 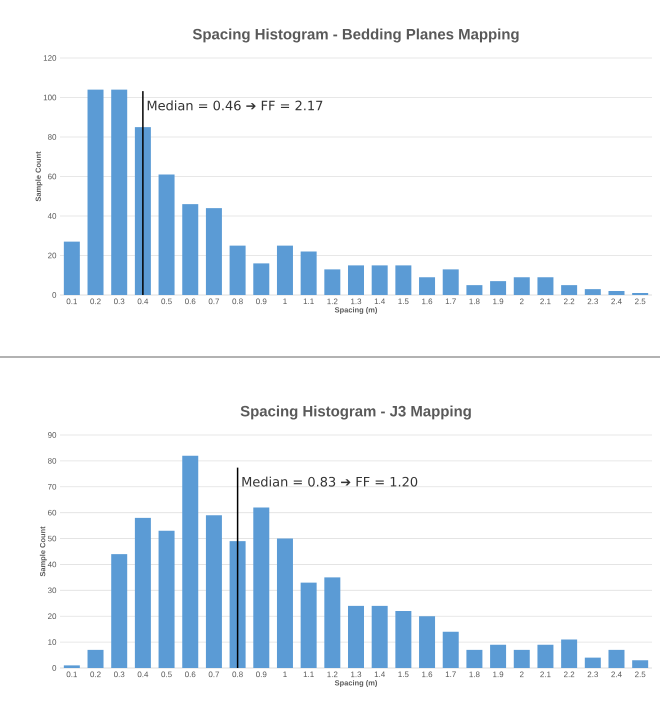 What do you see at coordinates (355, 35) in the screenshot?
I see `chart-title: Spacing Histogram - Bedding Planes Mapping` at bounding box center [355, 35].